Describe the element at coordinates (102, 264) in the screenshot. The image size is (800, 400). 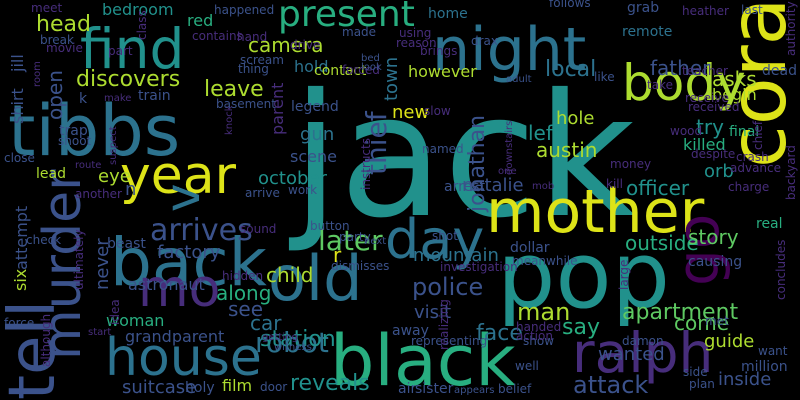
I see `word-never: never` at that location.